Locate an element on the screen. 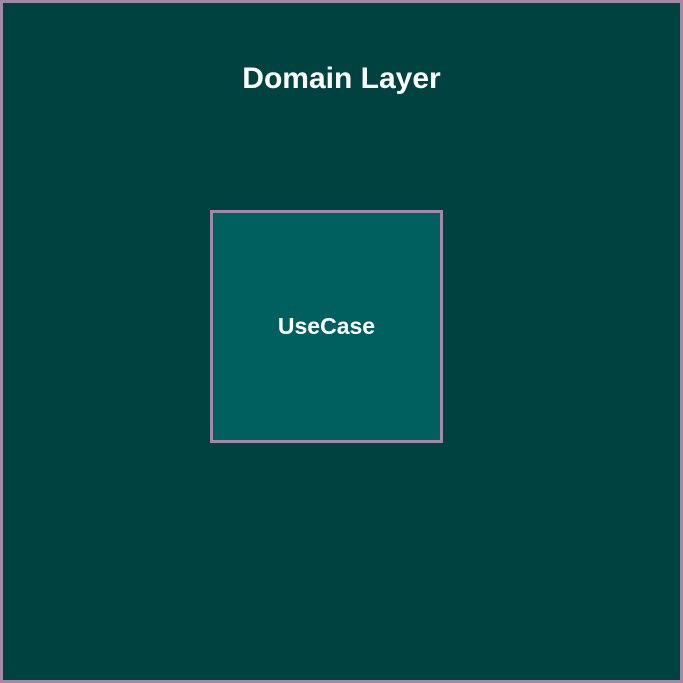 The image size is (683, 683). usecase-node-label: UseCase is located at coordinates (326, 326).